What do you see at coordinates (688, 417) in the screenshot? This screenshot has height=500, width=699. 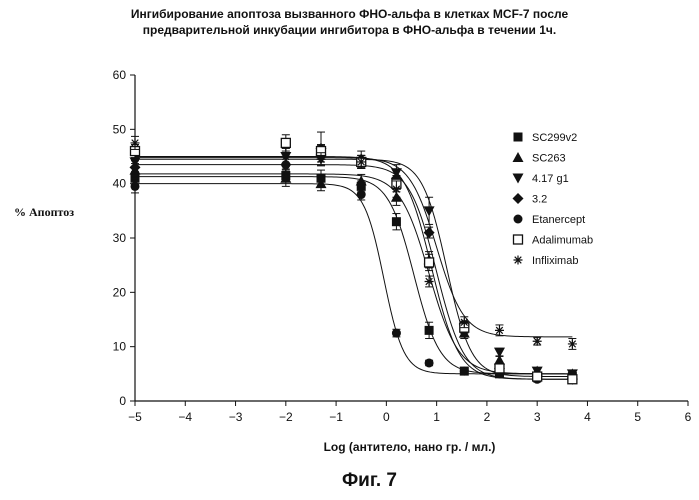 I see `x-tick-label: 6` at bounding box center [688, 417].